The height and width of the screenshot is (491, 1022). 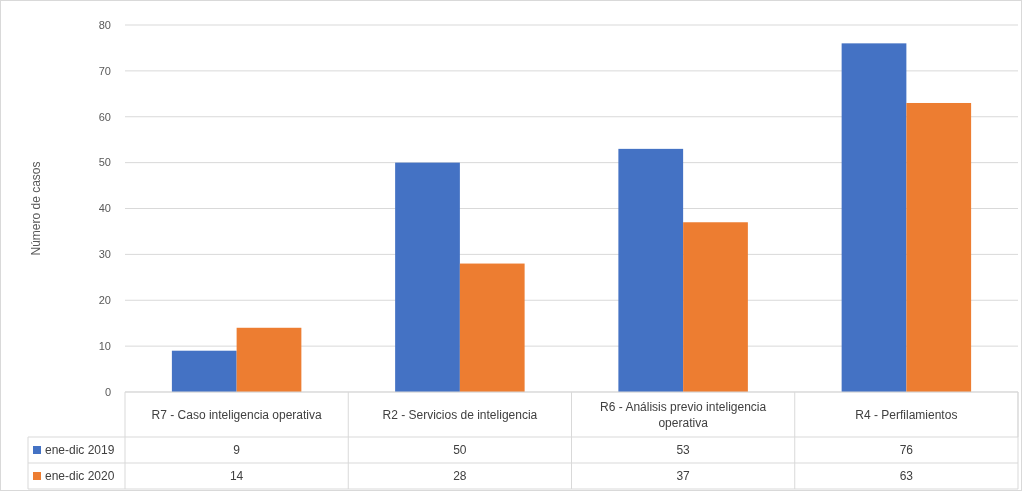 What do you see at coordinates (104, 208) in the screenshot?
I see `y-tick-label: 40` at bounding box center [104, 208].